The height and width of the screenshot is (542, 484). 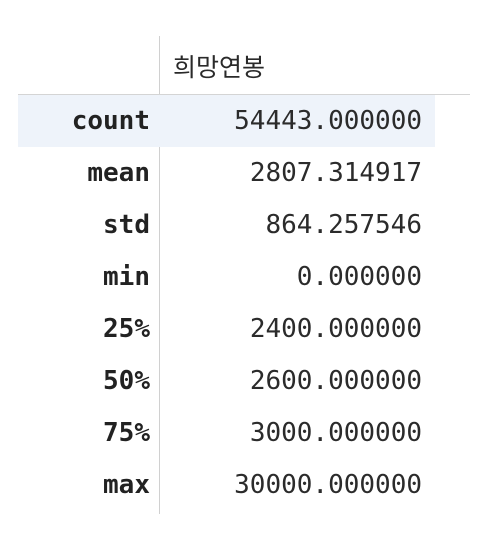 I want to click on table-row-mean: mean 2807.314917, so click(x=244, y=173).